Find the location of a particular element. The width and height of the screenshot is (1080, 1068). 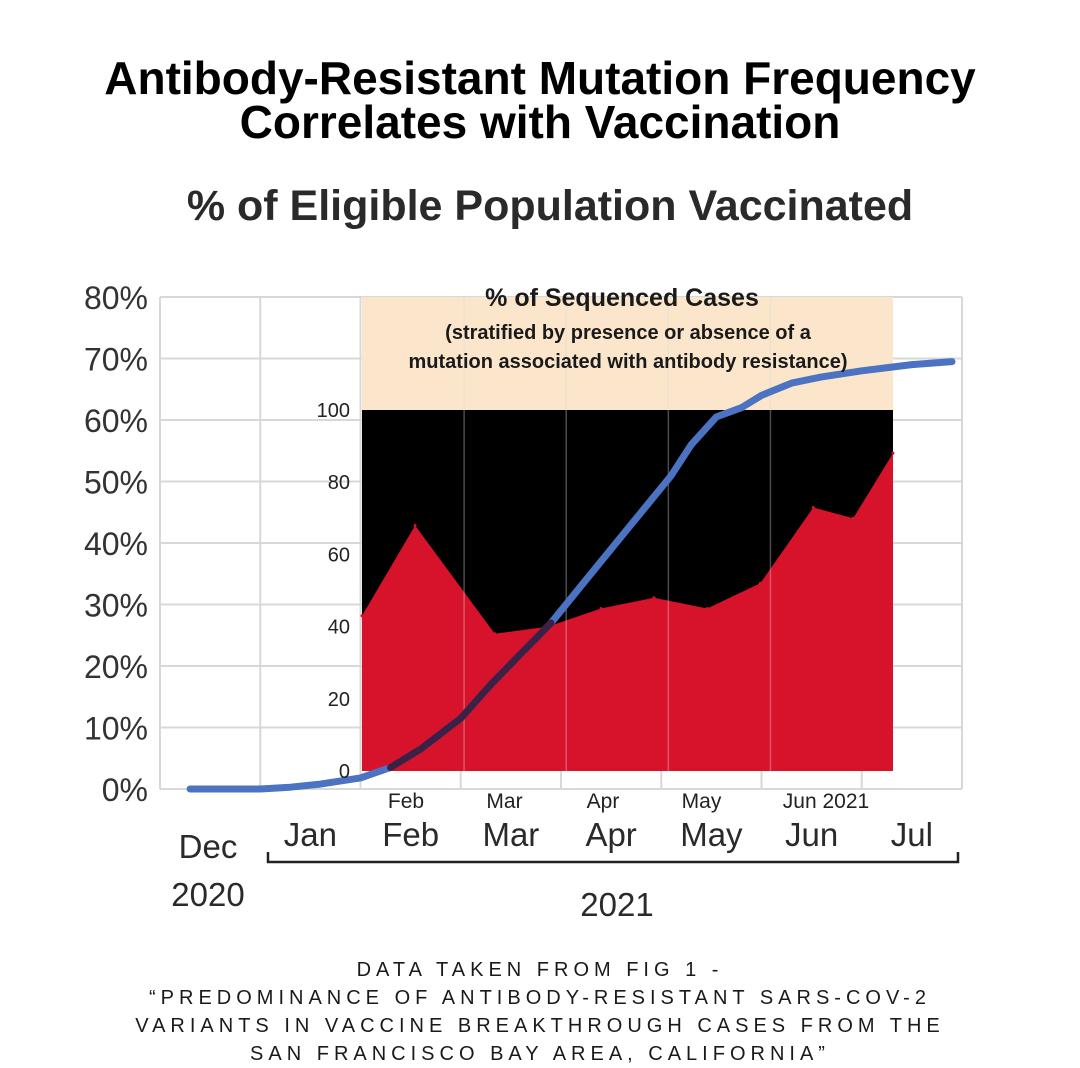

vaccination-y-tick-label: 30% is located at coordinates (116, 606).